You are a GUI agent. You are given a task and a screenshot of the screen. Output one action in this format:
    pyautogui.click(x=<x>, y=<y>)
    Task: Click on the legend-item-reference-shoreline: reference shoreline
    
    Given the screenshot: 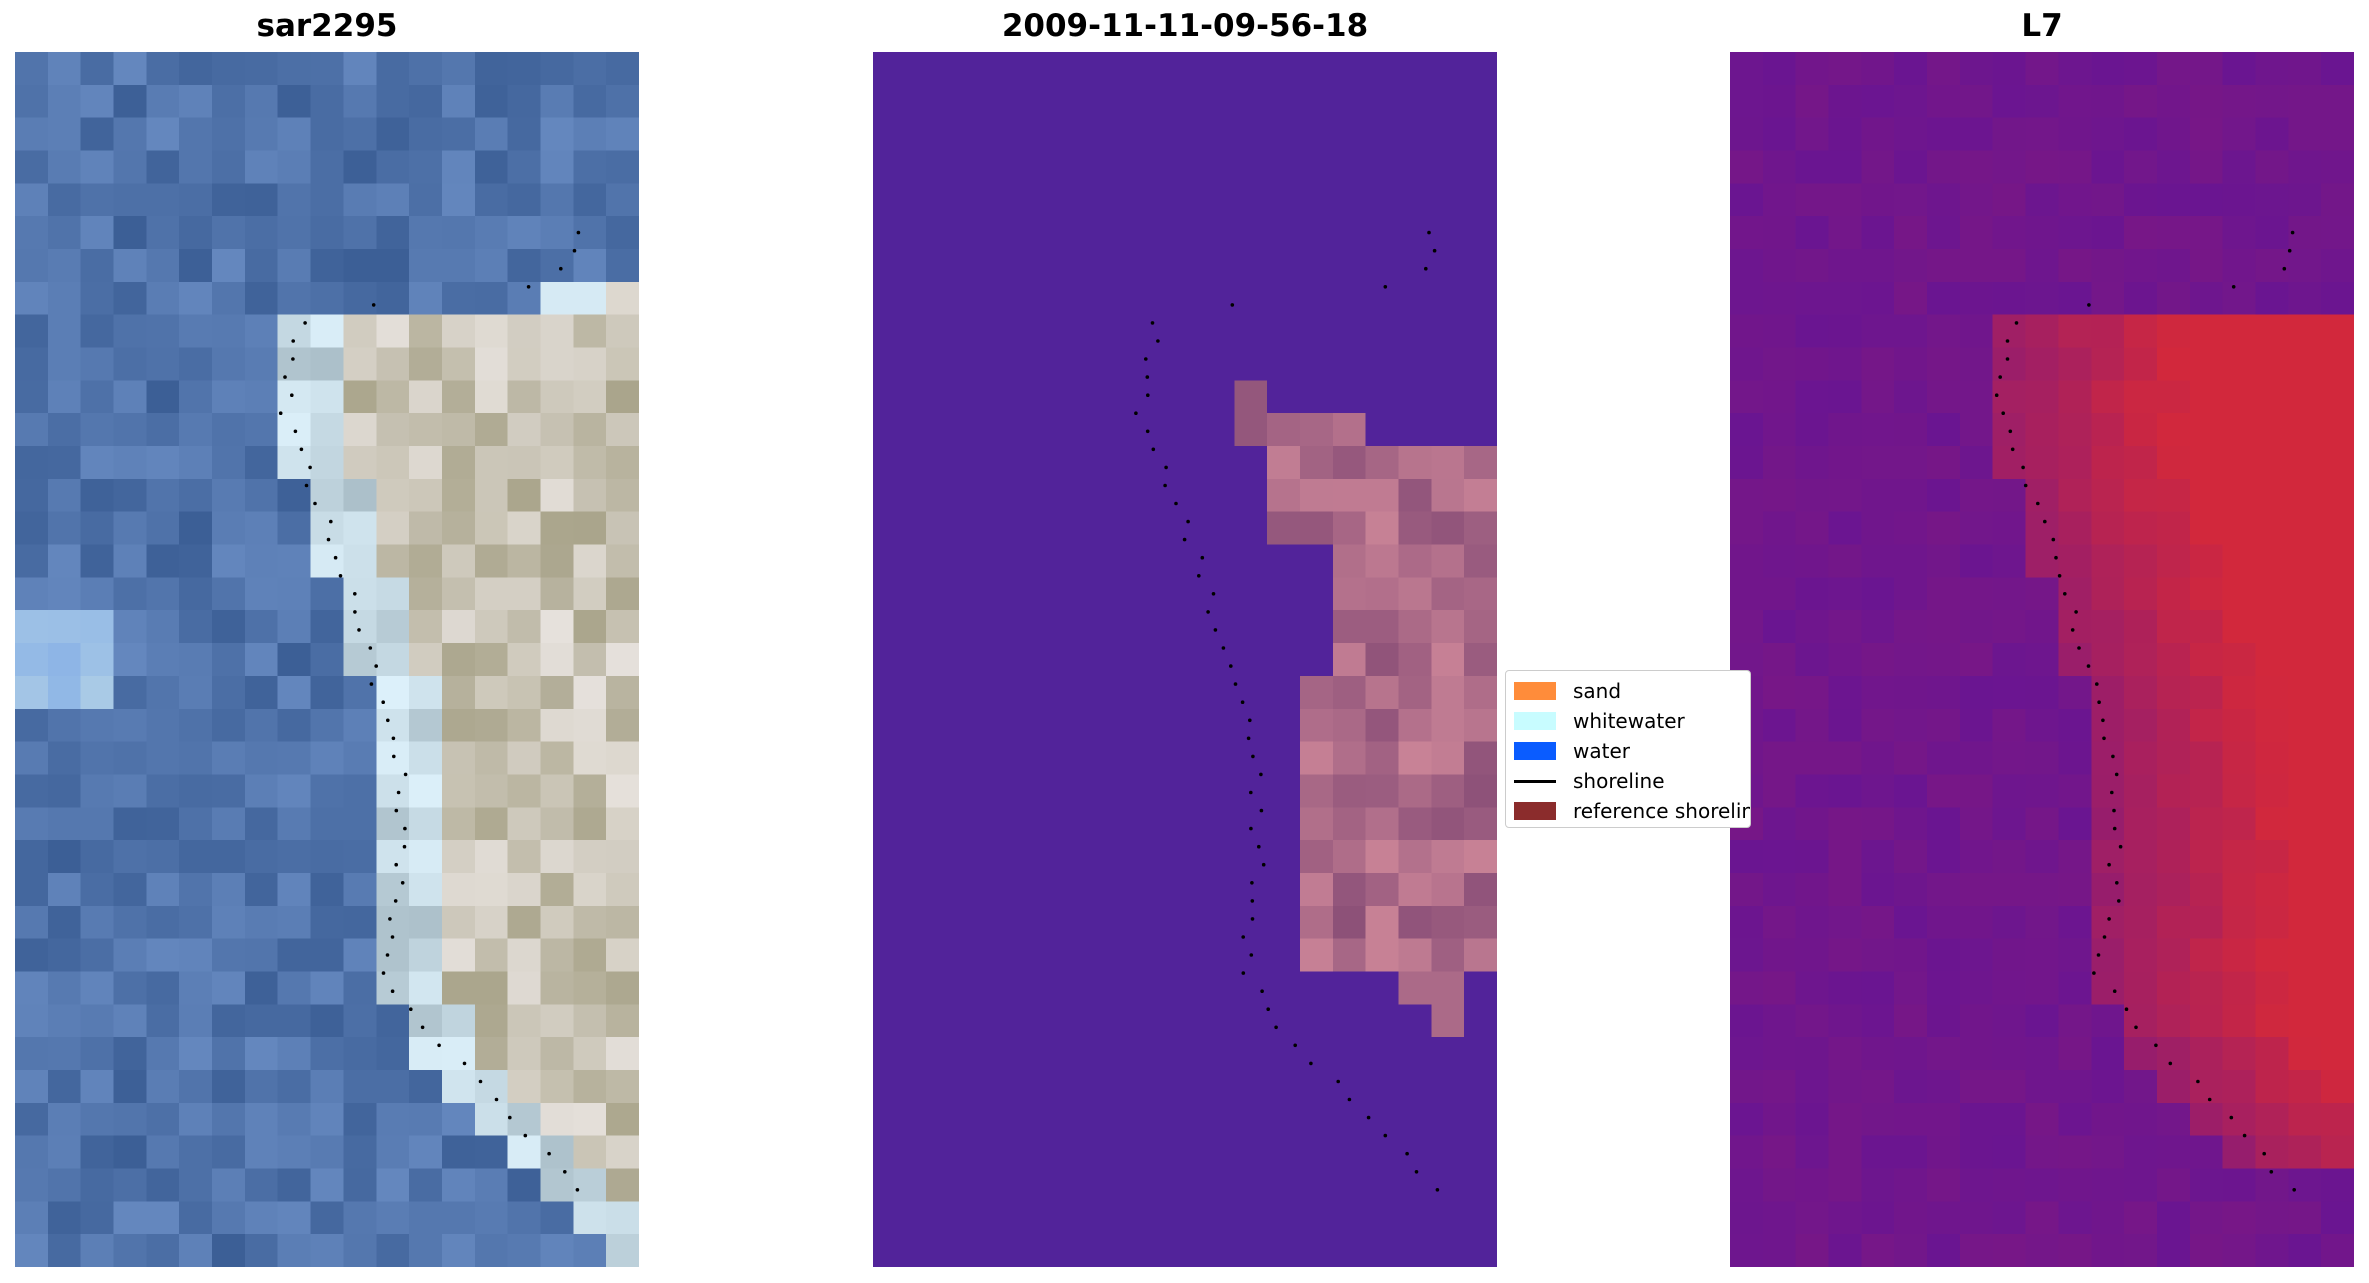 What is the action you would take?
    pyautogui.click(x=1632, y=811)
    